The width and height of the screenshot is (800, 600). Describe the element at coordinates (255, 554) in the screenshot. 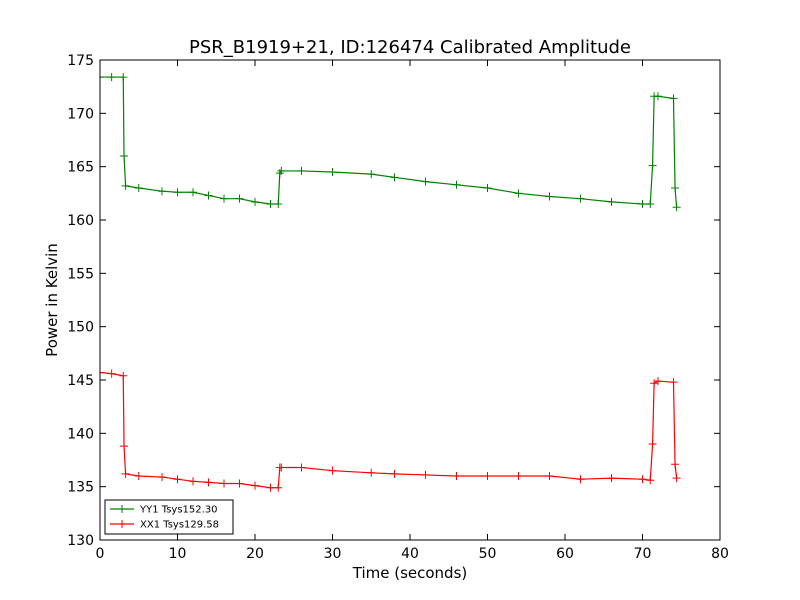

I see `x-tick-label: 20` at that location.